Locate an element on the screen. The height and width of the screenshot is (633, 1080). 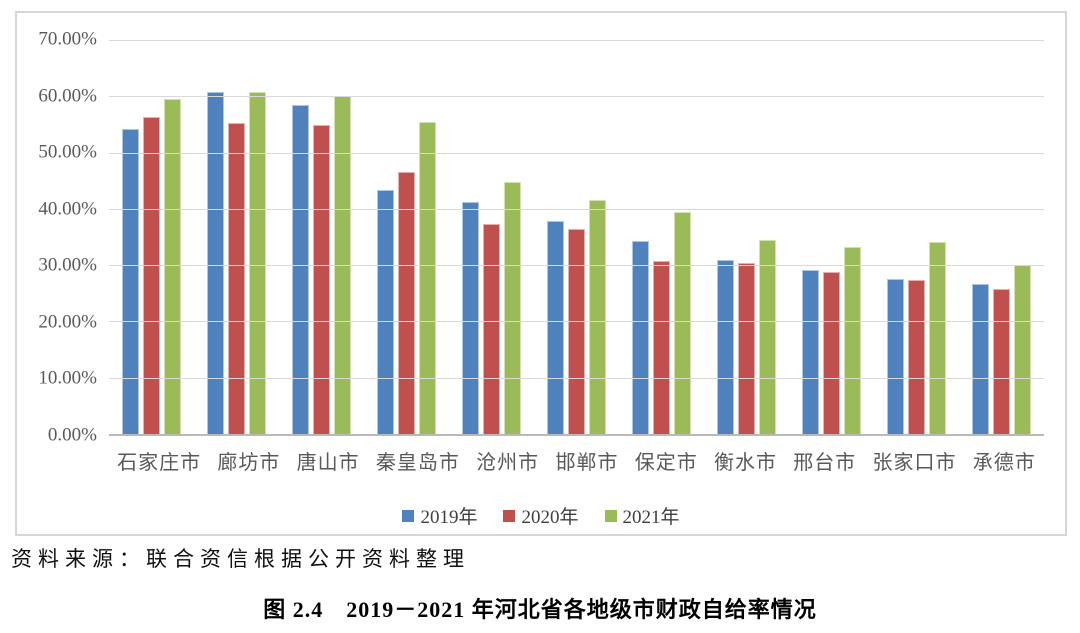
bar-2021年-张家口市 is located at coordinates (937, 337).